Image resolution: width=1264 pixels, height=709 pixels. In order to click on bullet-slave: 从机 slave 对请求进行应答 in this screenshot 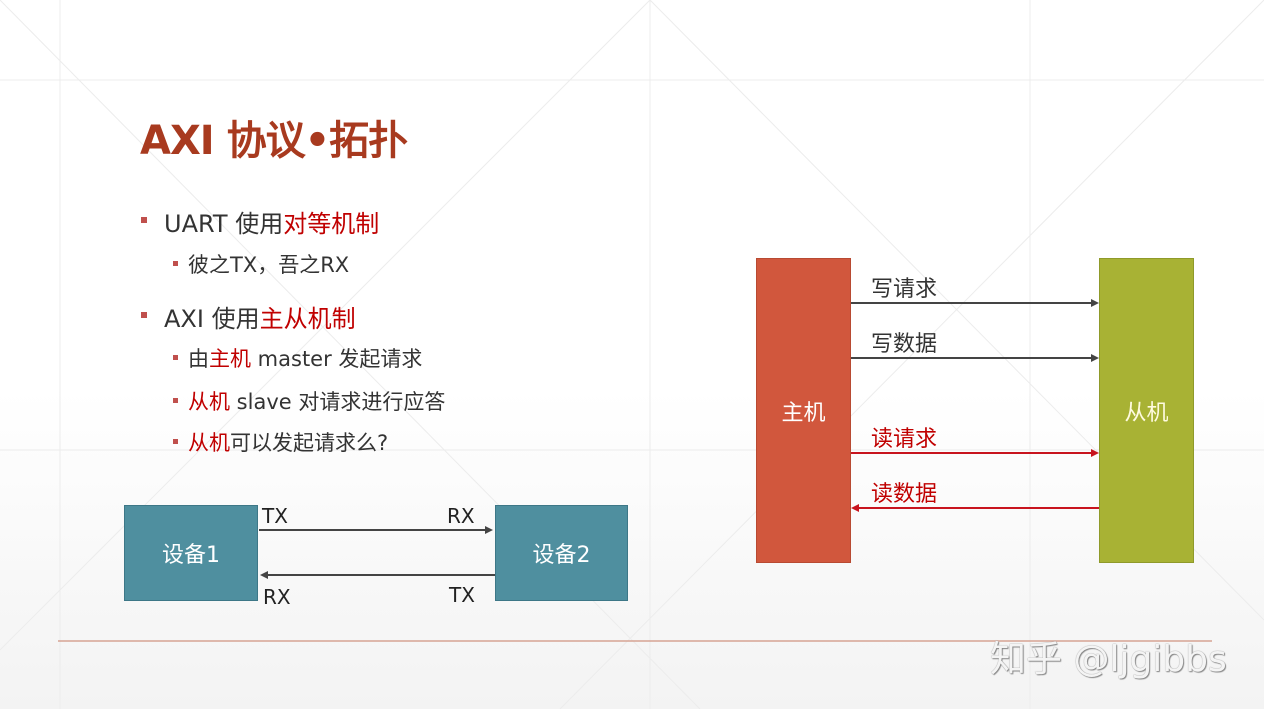, I will do `click(316, 401)`.